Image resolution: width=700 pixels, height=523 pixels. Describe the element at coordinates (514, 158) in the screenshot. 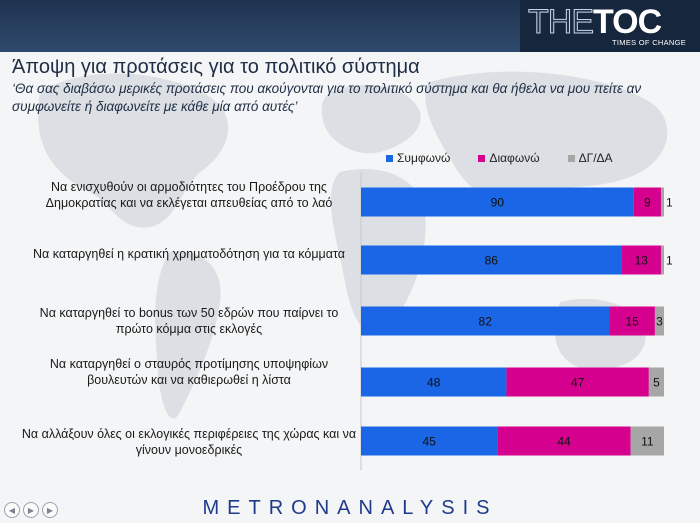

I see `legend-label-disagree: Διαφωνώ` at that location.